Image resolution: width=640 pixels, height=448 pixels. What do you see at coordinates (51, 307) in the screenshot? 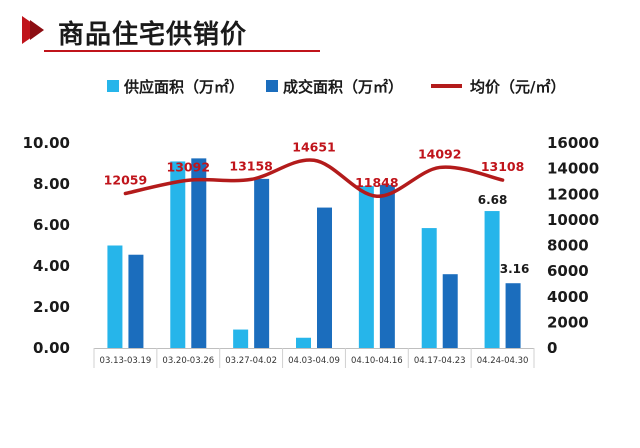
I see `y-left-tick-label: 2.00` at bounding box center [51, 307].